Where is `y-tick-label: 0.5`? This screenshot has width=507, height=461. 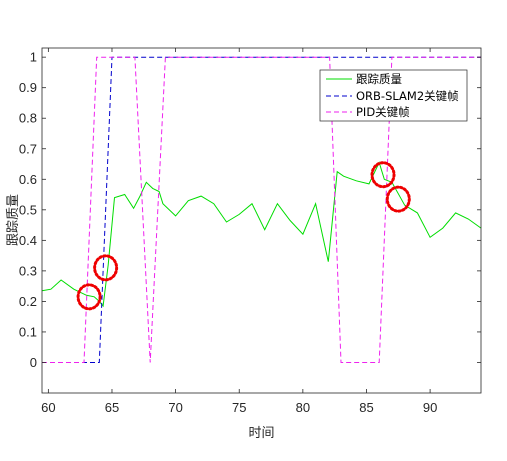 y-tick-label: 0.5 is located at coordinates (28, 209).